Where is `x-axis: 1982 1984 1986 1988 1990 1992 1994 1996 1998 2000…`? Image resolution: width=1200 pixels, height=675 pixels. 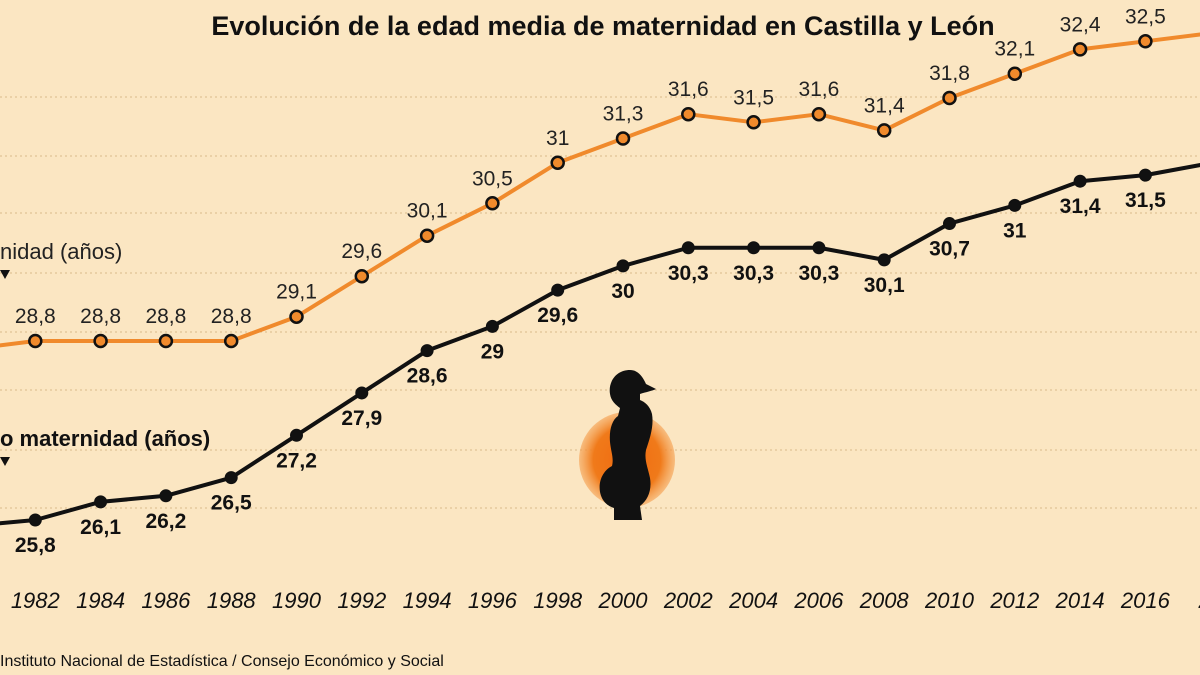 x-axis: 1982 1984 1986 1988 1990 1992 1994 1996 1998 2000… is located at coordinates (605, 600).